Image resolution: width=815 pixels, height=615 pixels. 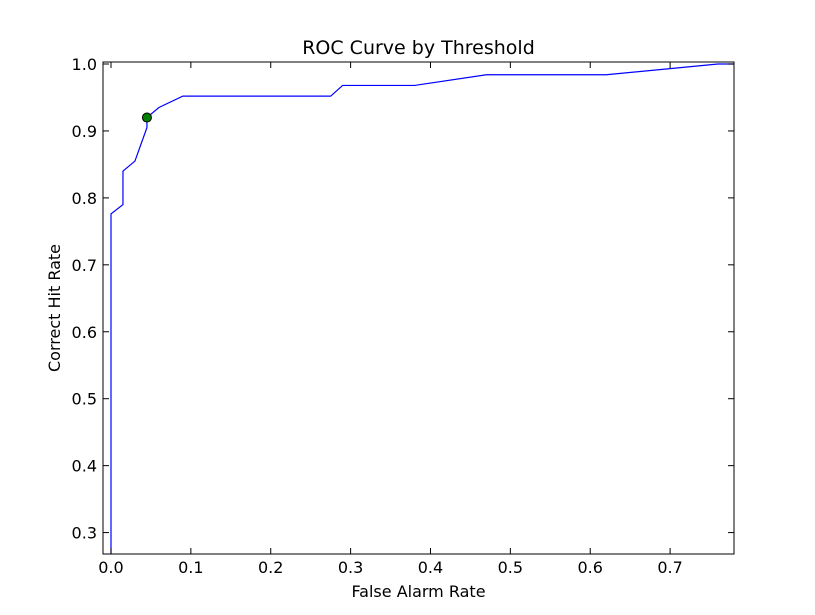 What do you see at coordinates (418, 591) in the screenshot?
I see `x-axis-title: False Alarm Rate` at bounding box center [418, 591].